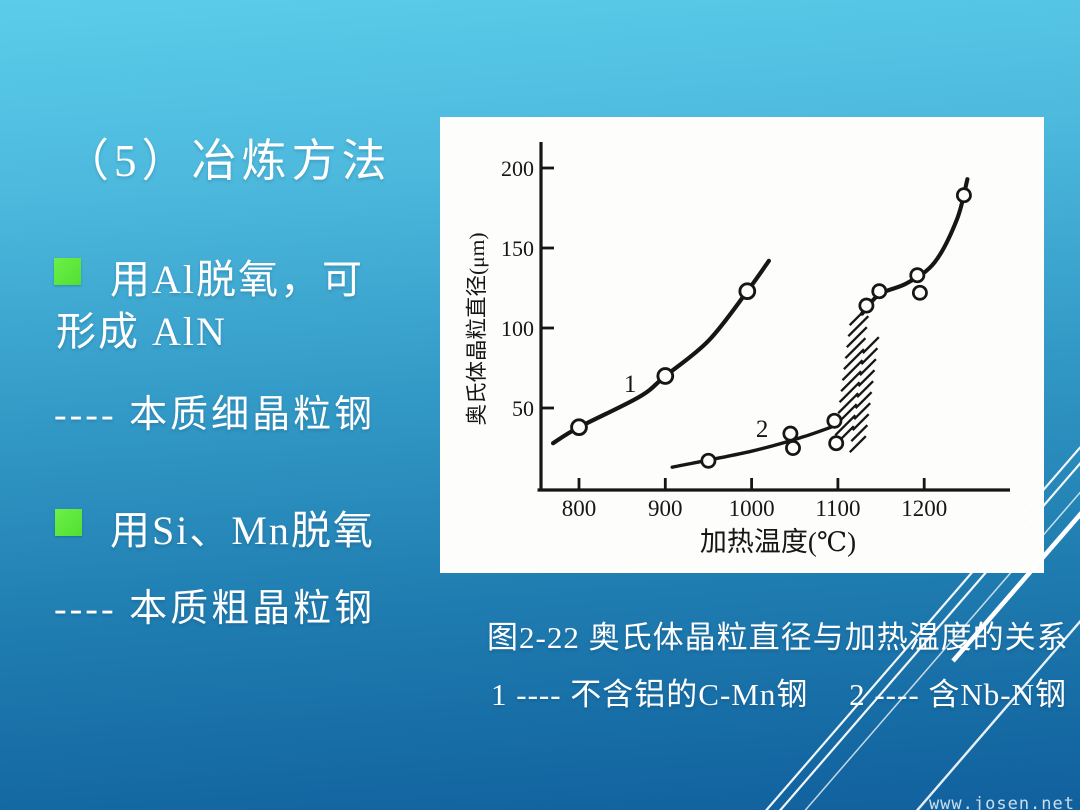 This screenshot has width=1080, height=810. I want to click on bullet1-note: ---- 本质细晶粒钢, so click(215, 415).